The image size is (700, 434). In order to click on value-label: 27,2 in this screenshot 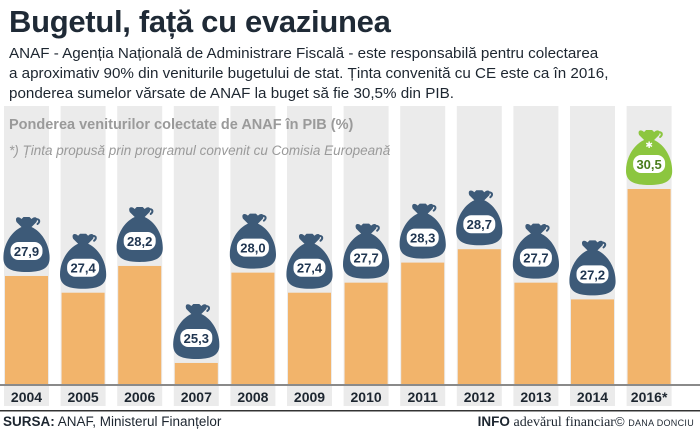, I will do `click(592, 274)`.